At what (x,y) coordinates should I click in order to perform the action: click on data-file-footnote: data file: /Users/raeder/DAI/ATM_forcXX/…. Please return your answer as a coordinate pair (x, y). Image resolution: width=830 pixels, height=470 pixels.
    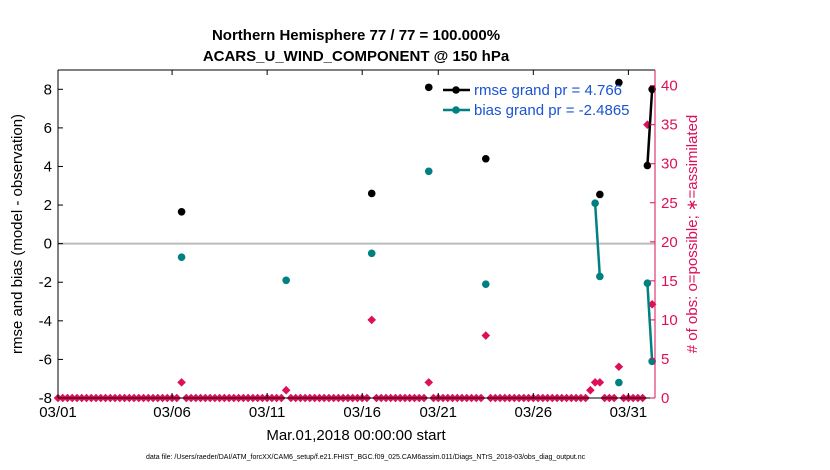
    Looking at the image, I should click on (366, 457).